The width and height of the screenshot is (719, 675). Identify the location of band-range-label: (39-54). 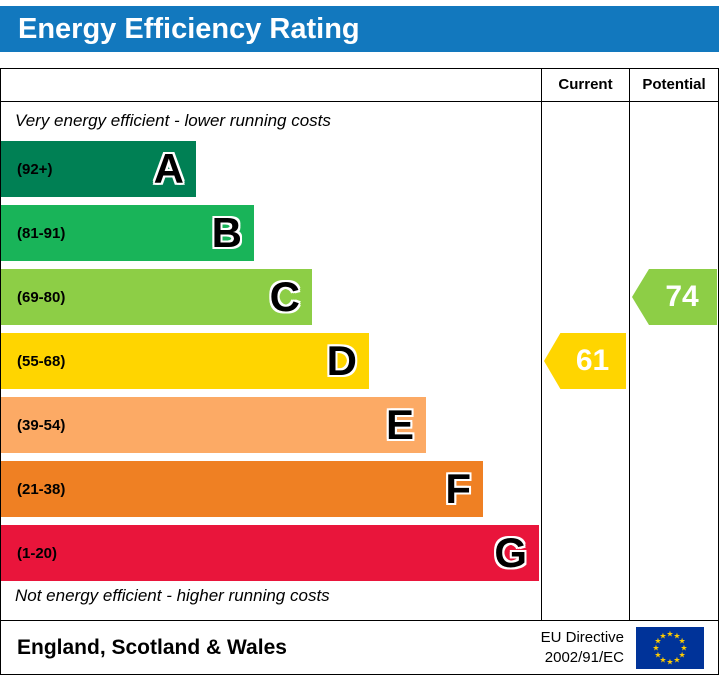
(41, 425).